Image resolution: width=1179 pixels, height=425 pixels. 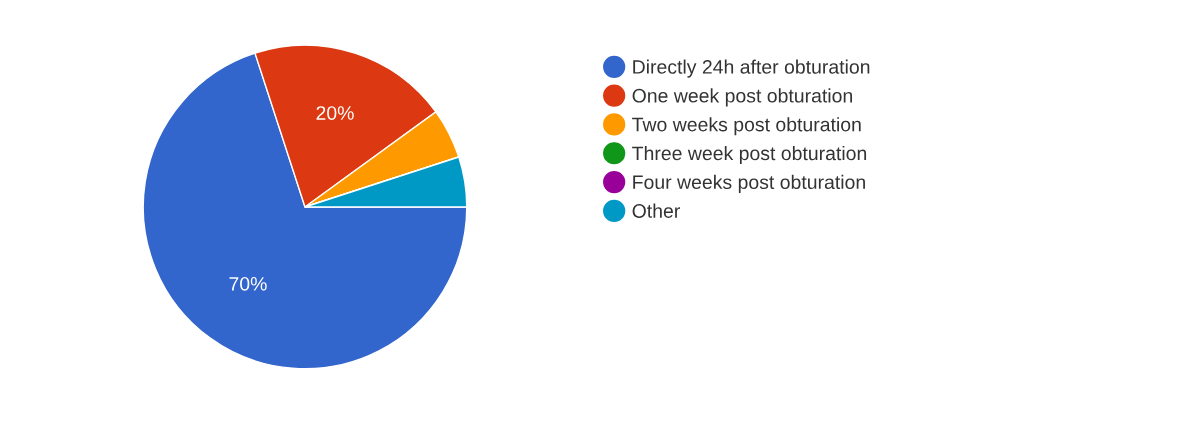 I want to click on legend-label: Directly 24h after obturation, so click(x=751, y=68).